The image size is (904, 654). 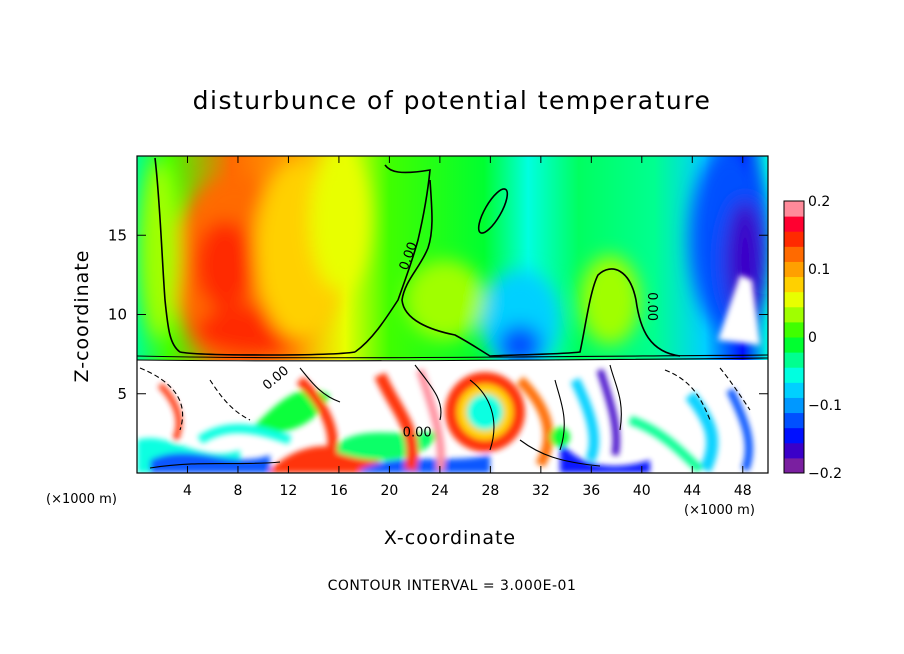 What do you see at coordinates (117, 235) in the screenshot?
I see `y-tick-label: 15` at bounding box center [117, 235].